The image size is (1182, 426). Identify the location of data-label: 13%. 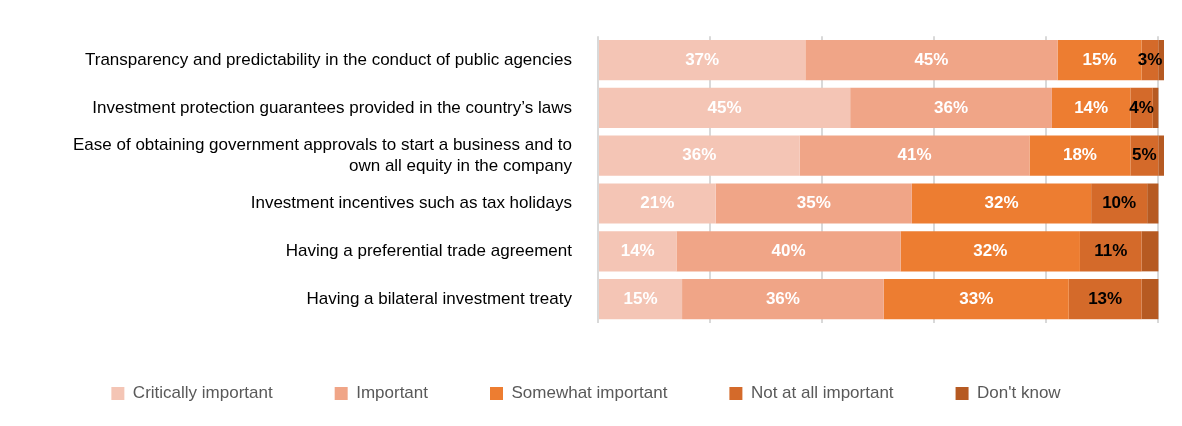
(1105, 298).